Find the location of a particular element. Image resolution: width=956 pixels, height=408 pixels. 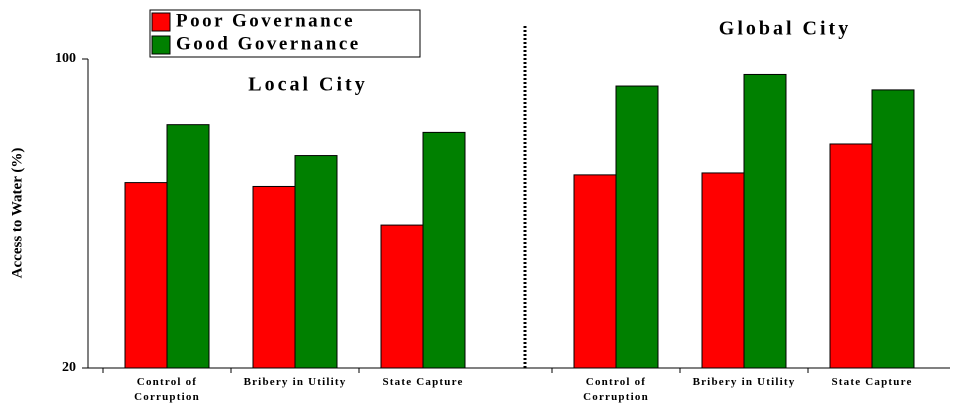

y-tick-label: 100 is located at coordinates (65, 58).